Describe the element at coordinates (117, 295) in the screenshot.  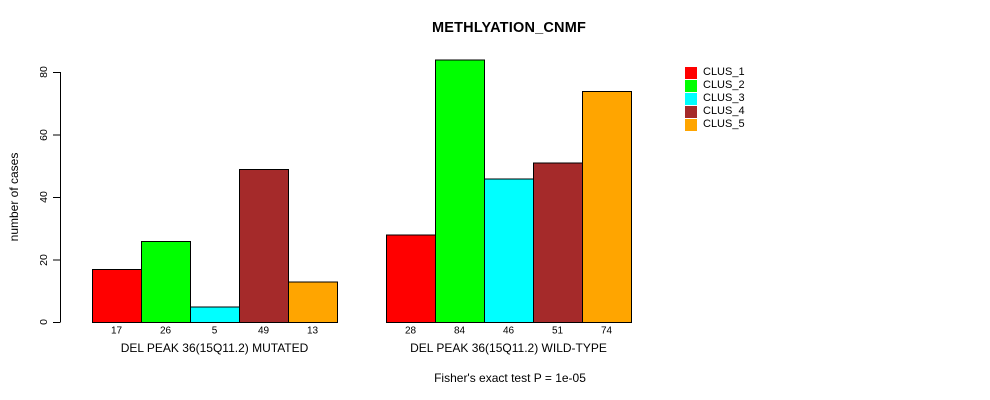
I see `bar-clus_1-group1` at that location.